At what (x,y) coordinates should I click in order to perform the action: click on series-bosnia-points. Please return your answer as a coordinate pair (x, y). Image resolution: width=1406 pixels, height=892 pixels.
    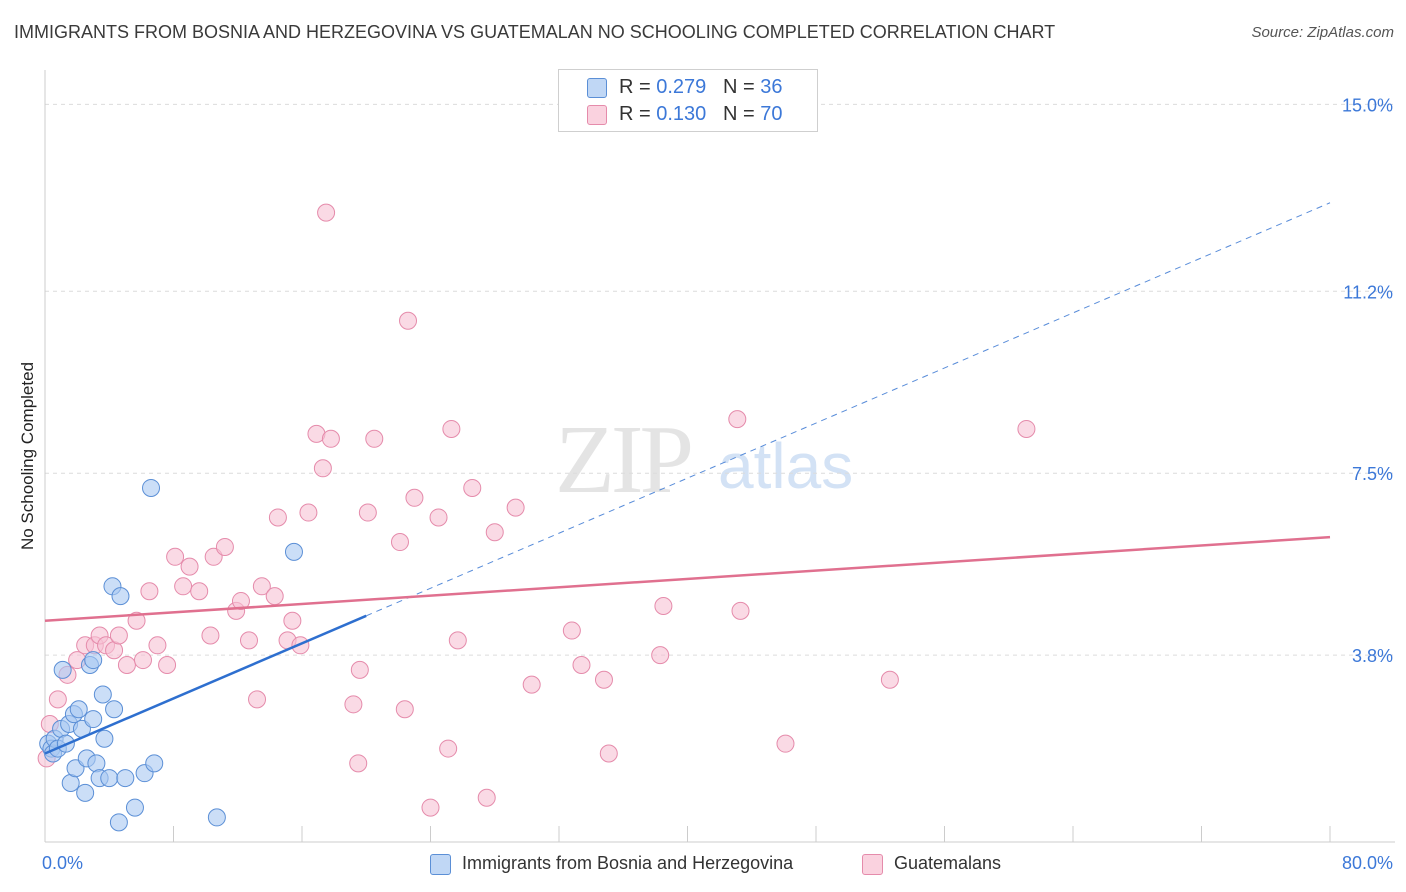
    Looking at the image, I should click on (171, 655).